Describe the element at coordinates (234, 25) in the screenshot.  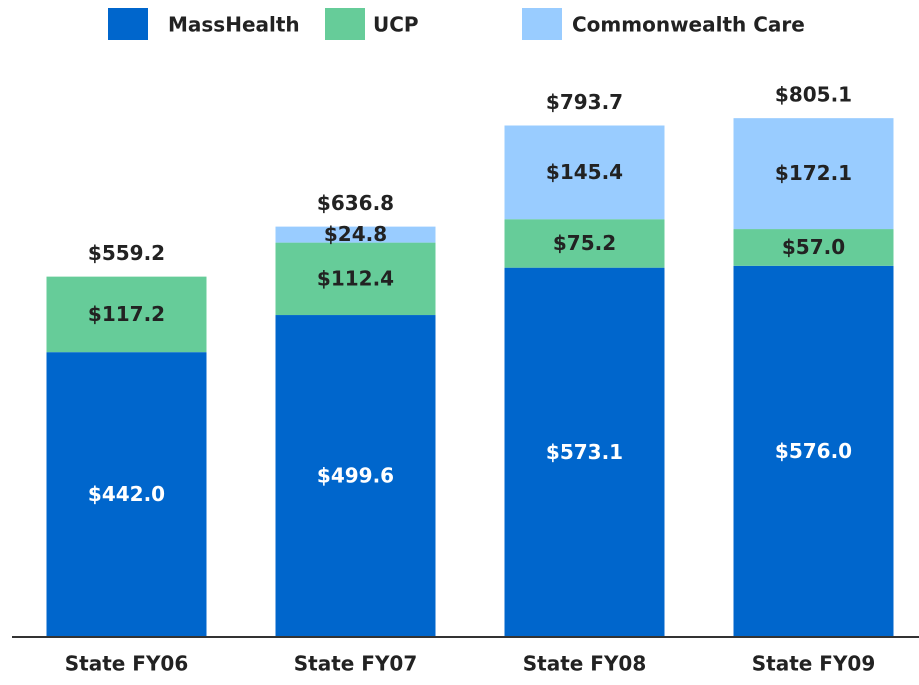
I see `legend-label: MassHealth` at that location.